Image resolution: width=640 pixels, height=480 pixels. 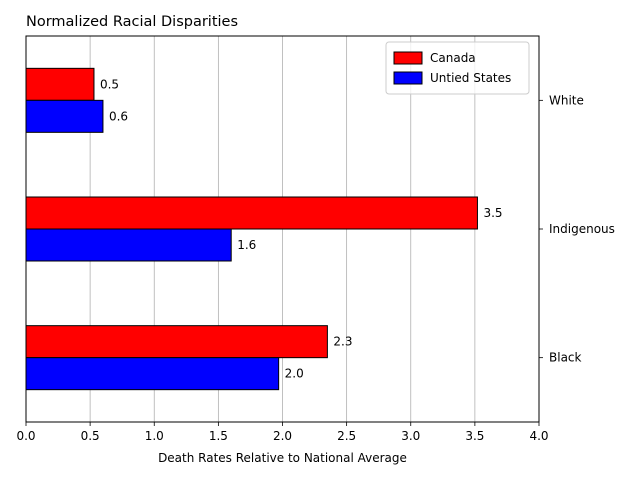 What do you see at coordinates (453, 58) in the screenshot?
I see `legend-label: Canada` at bounding box center [453, 58].